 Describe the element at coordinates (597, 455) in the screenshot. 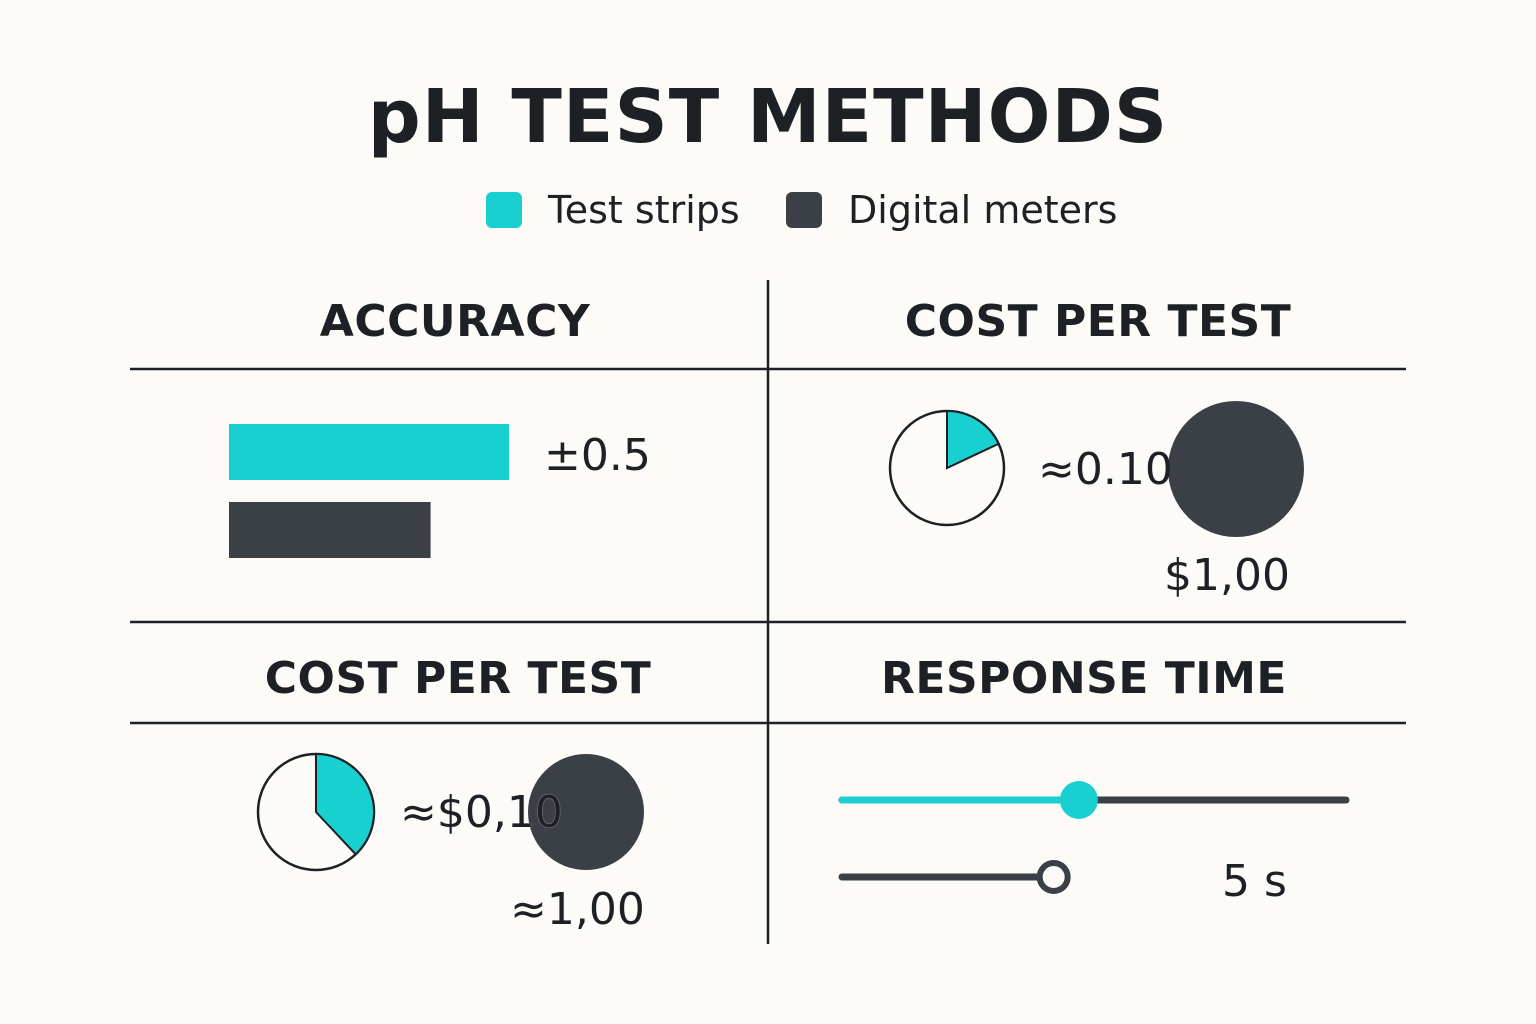

I see `accuracy-annotation: ±0.5` at that location.